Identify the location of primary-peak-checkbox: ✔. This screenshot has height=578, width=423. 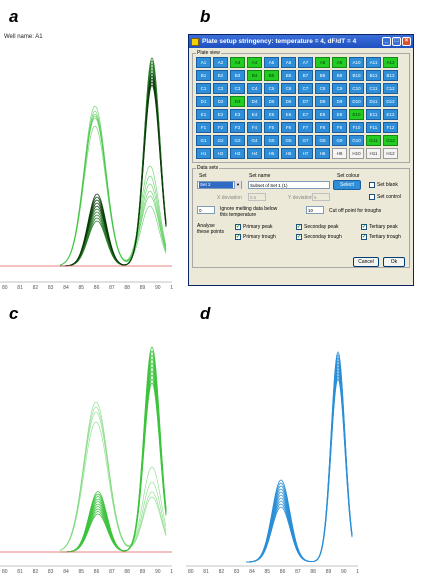
(238, 227).